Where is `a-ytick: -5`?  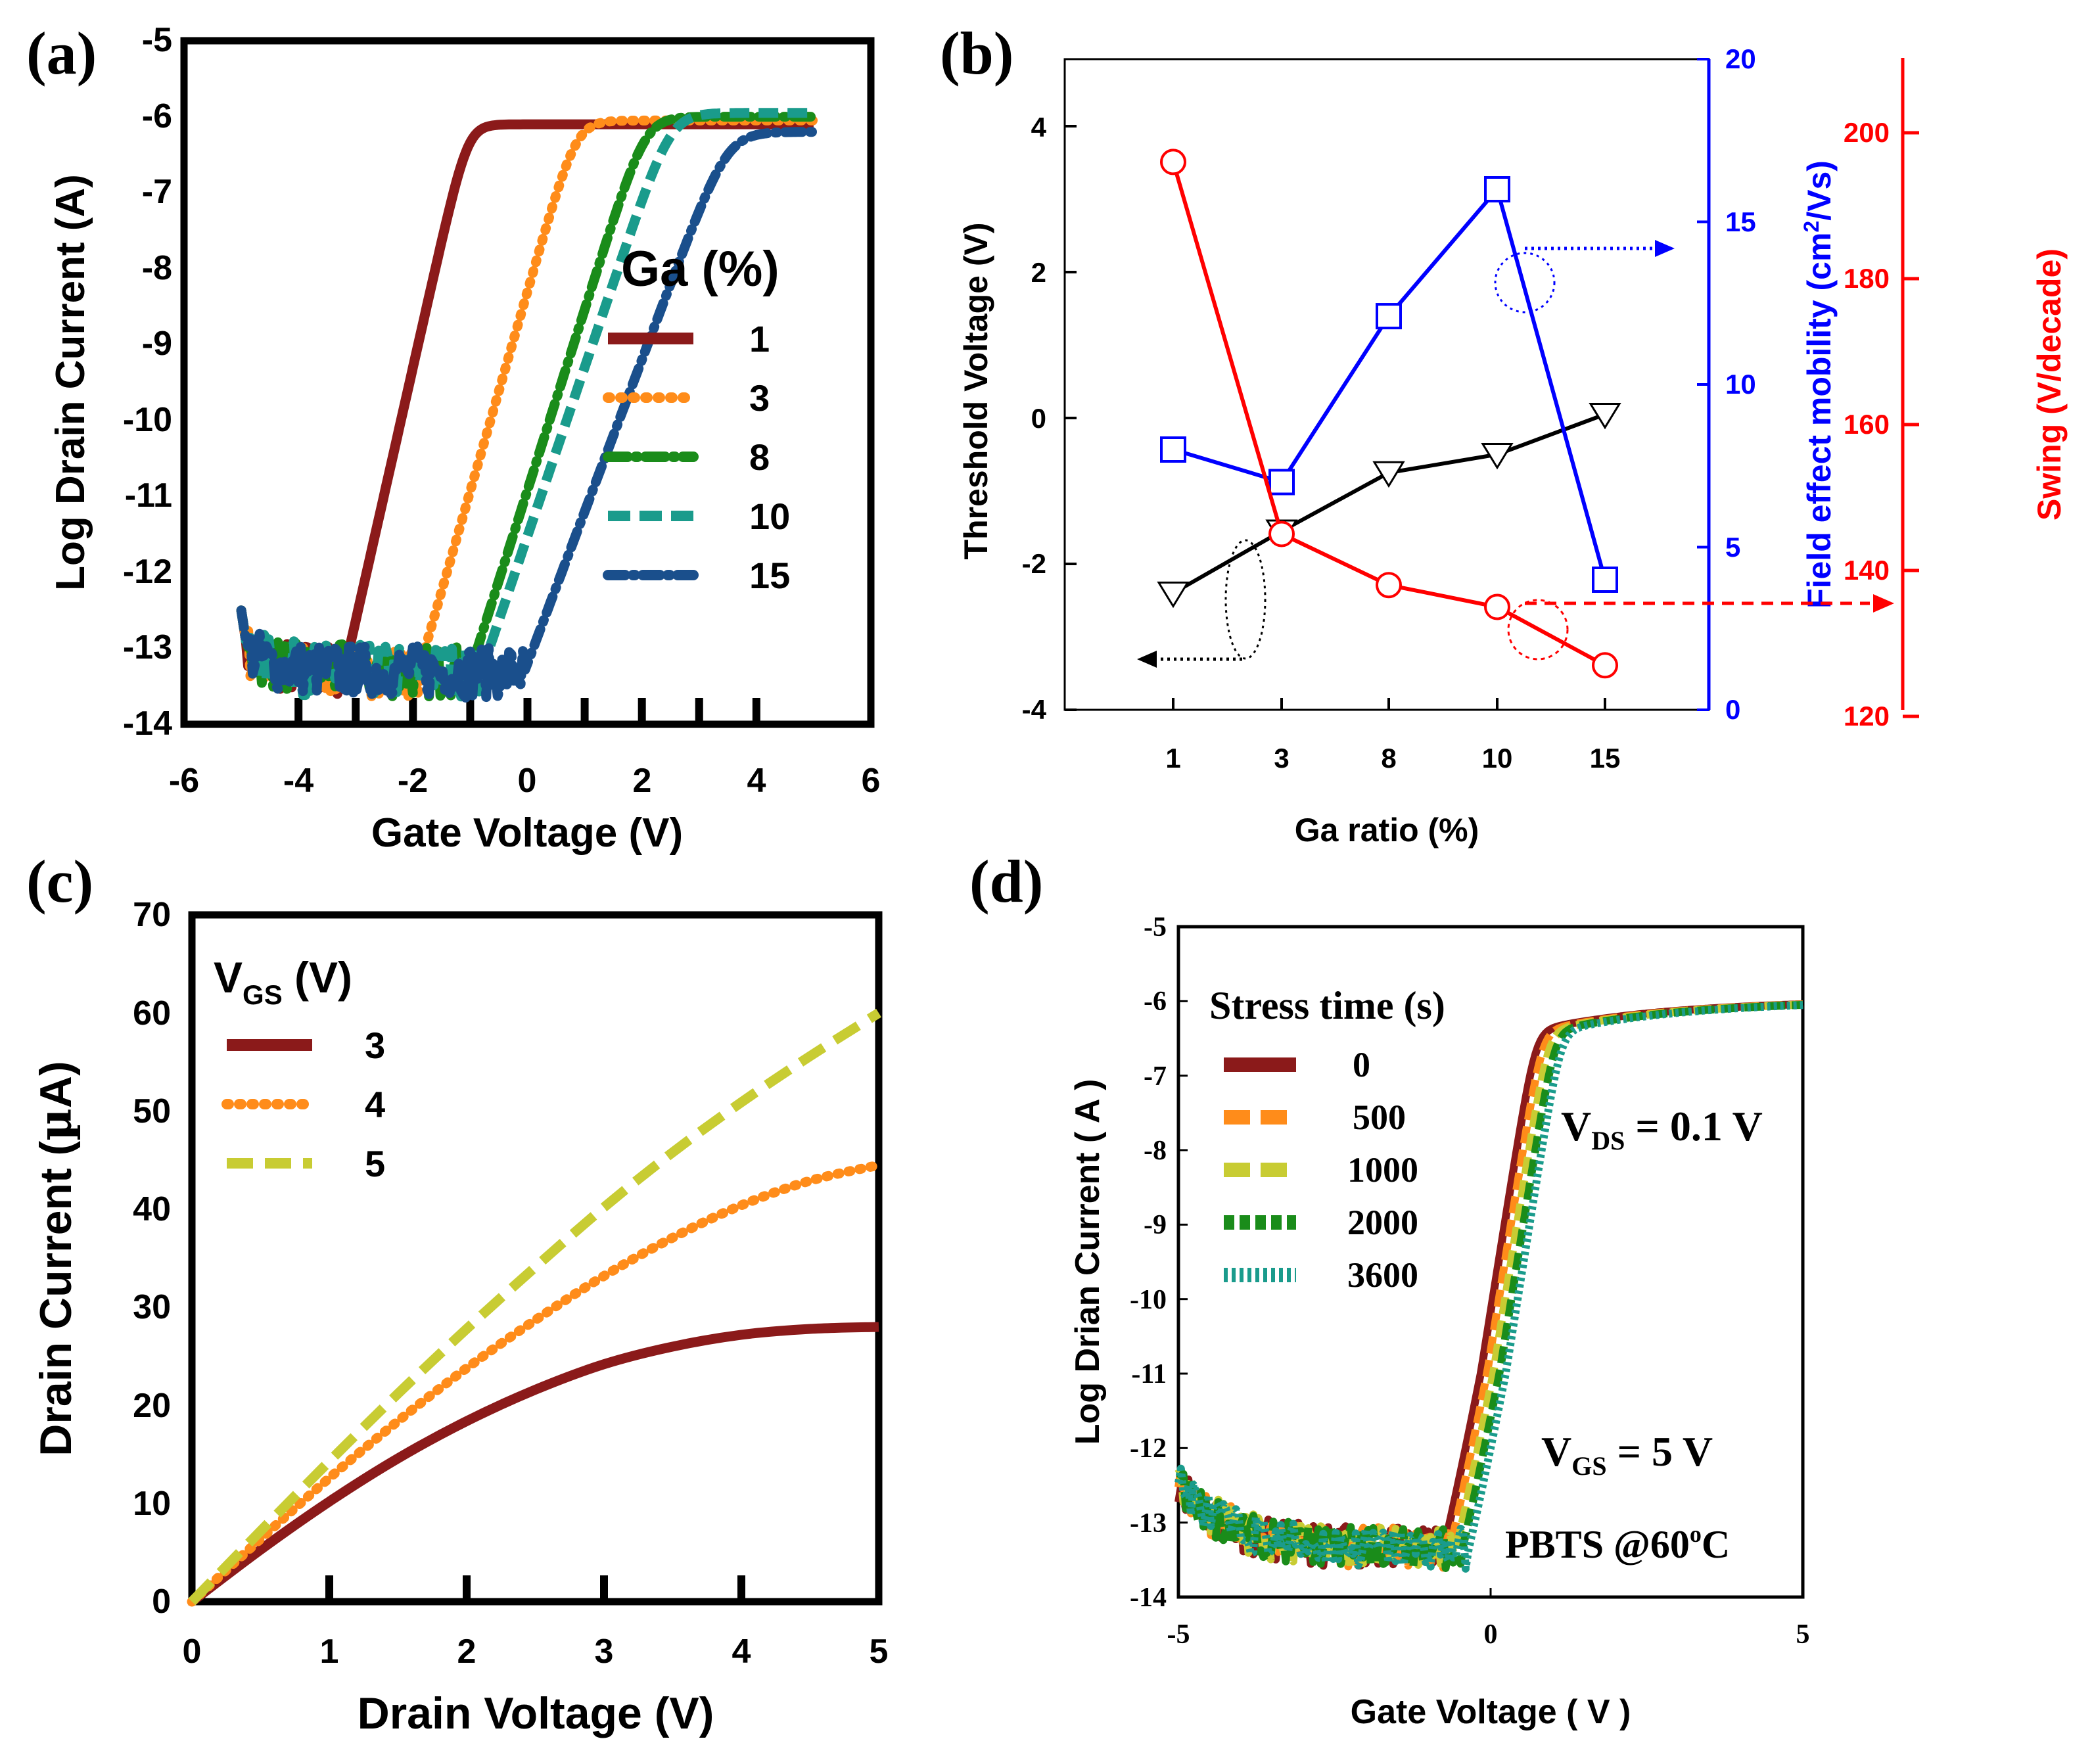 a-ytick: -5 is located at coordinates (157, 40).